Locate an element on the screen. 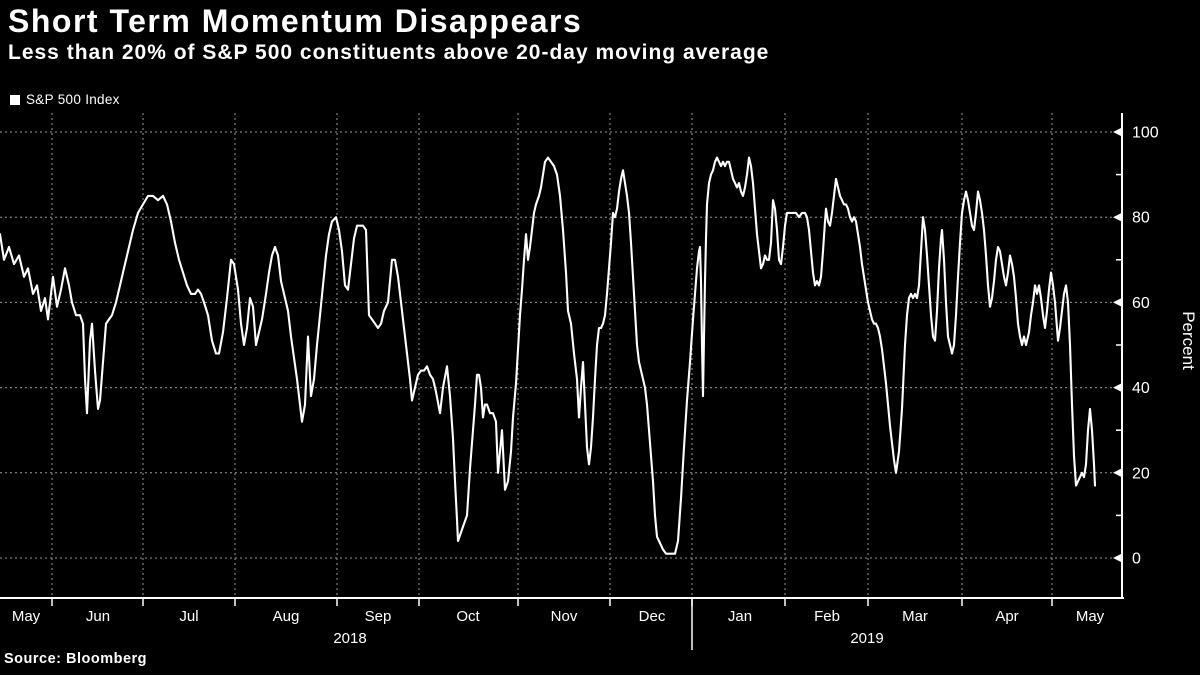 The width and height of the screenshot is (1200, 675). month-label: Dec is located at coordinates (652, 616).